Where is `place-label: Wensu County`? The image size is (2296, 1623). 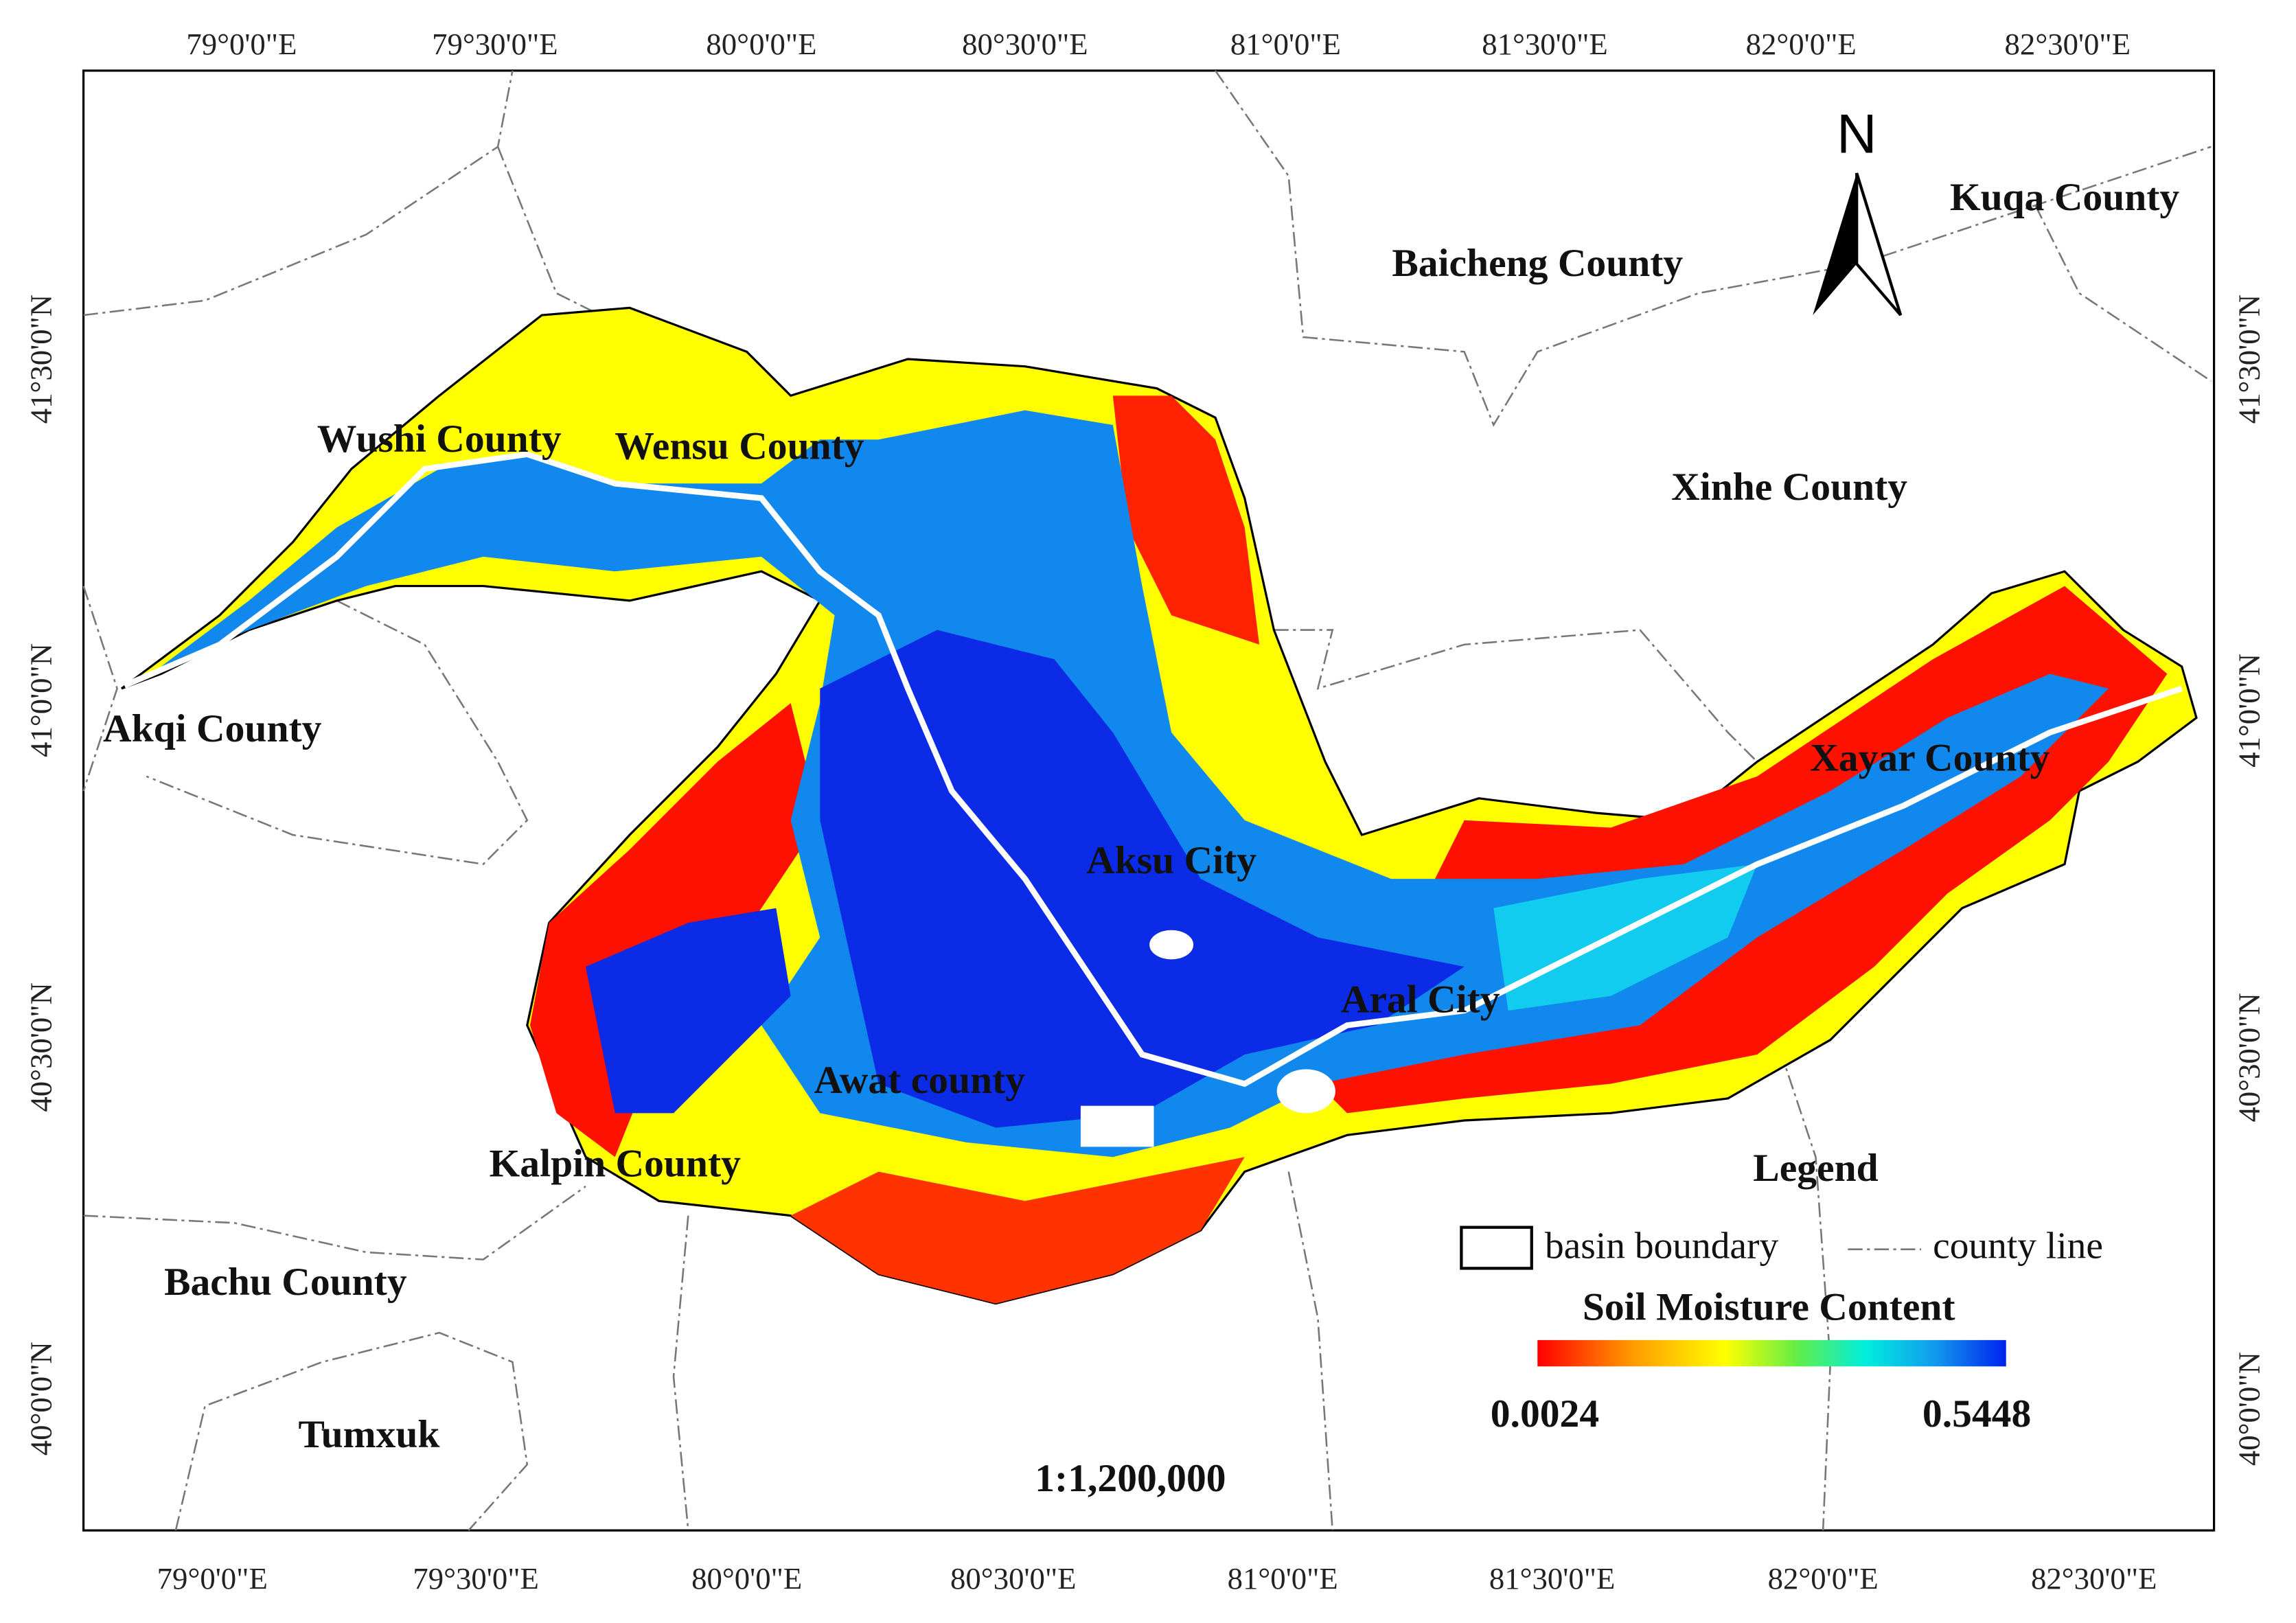
place-label: Wensu County is located at coordinates (739, 446).